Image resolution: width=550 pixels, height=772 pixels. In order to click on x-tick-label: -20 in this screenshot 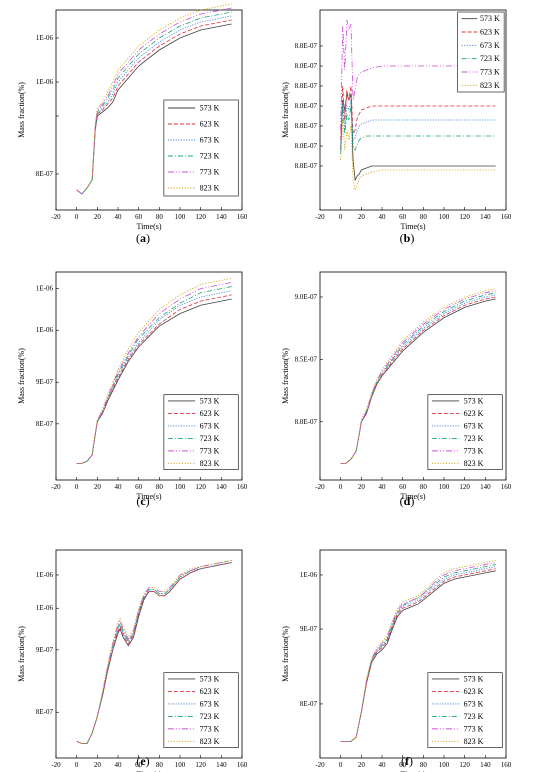, I will do `click(56, 487)`.